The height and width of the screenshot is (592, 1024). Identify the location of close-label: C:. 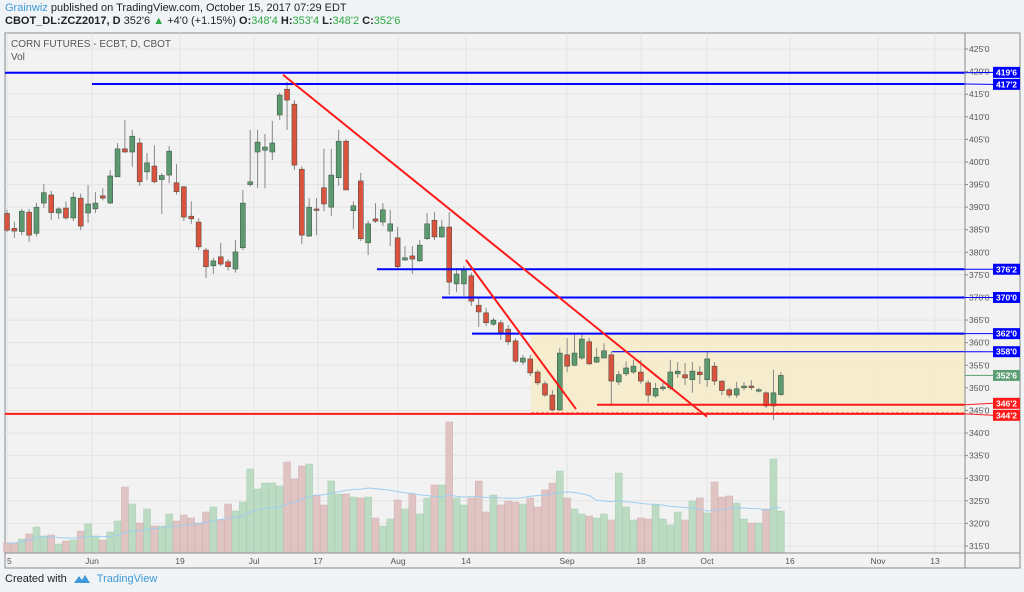
(368, 21).